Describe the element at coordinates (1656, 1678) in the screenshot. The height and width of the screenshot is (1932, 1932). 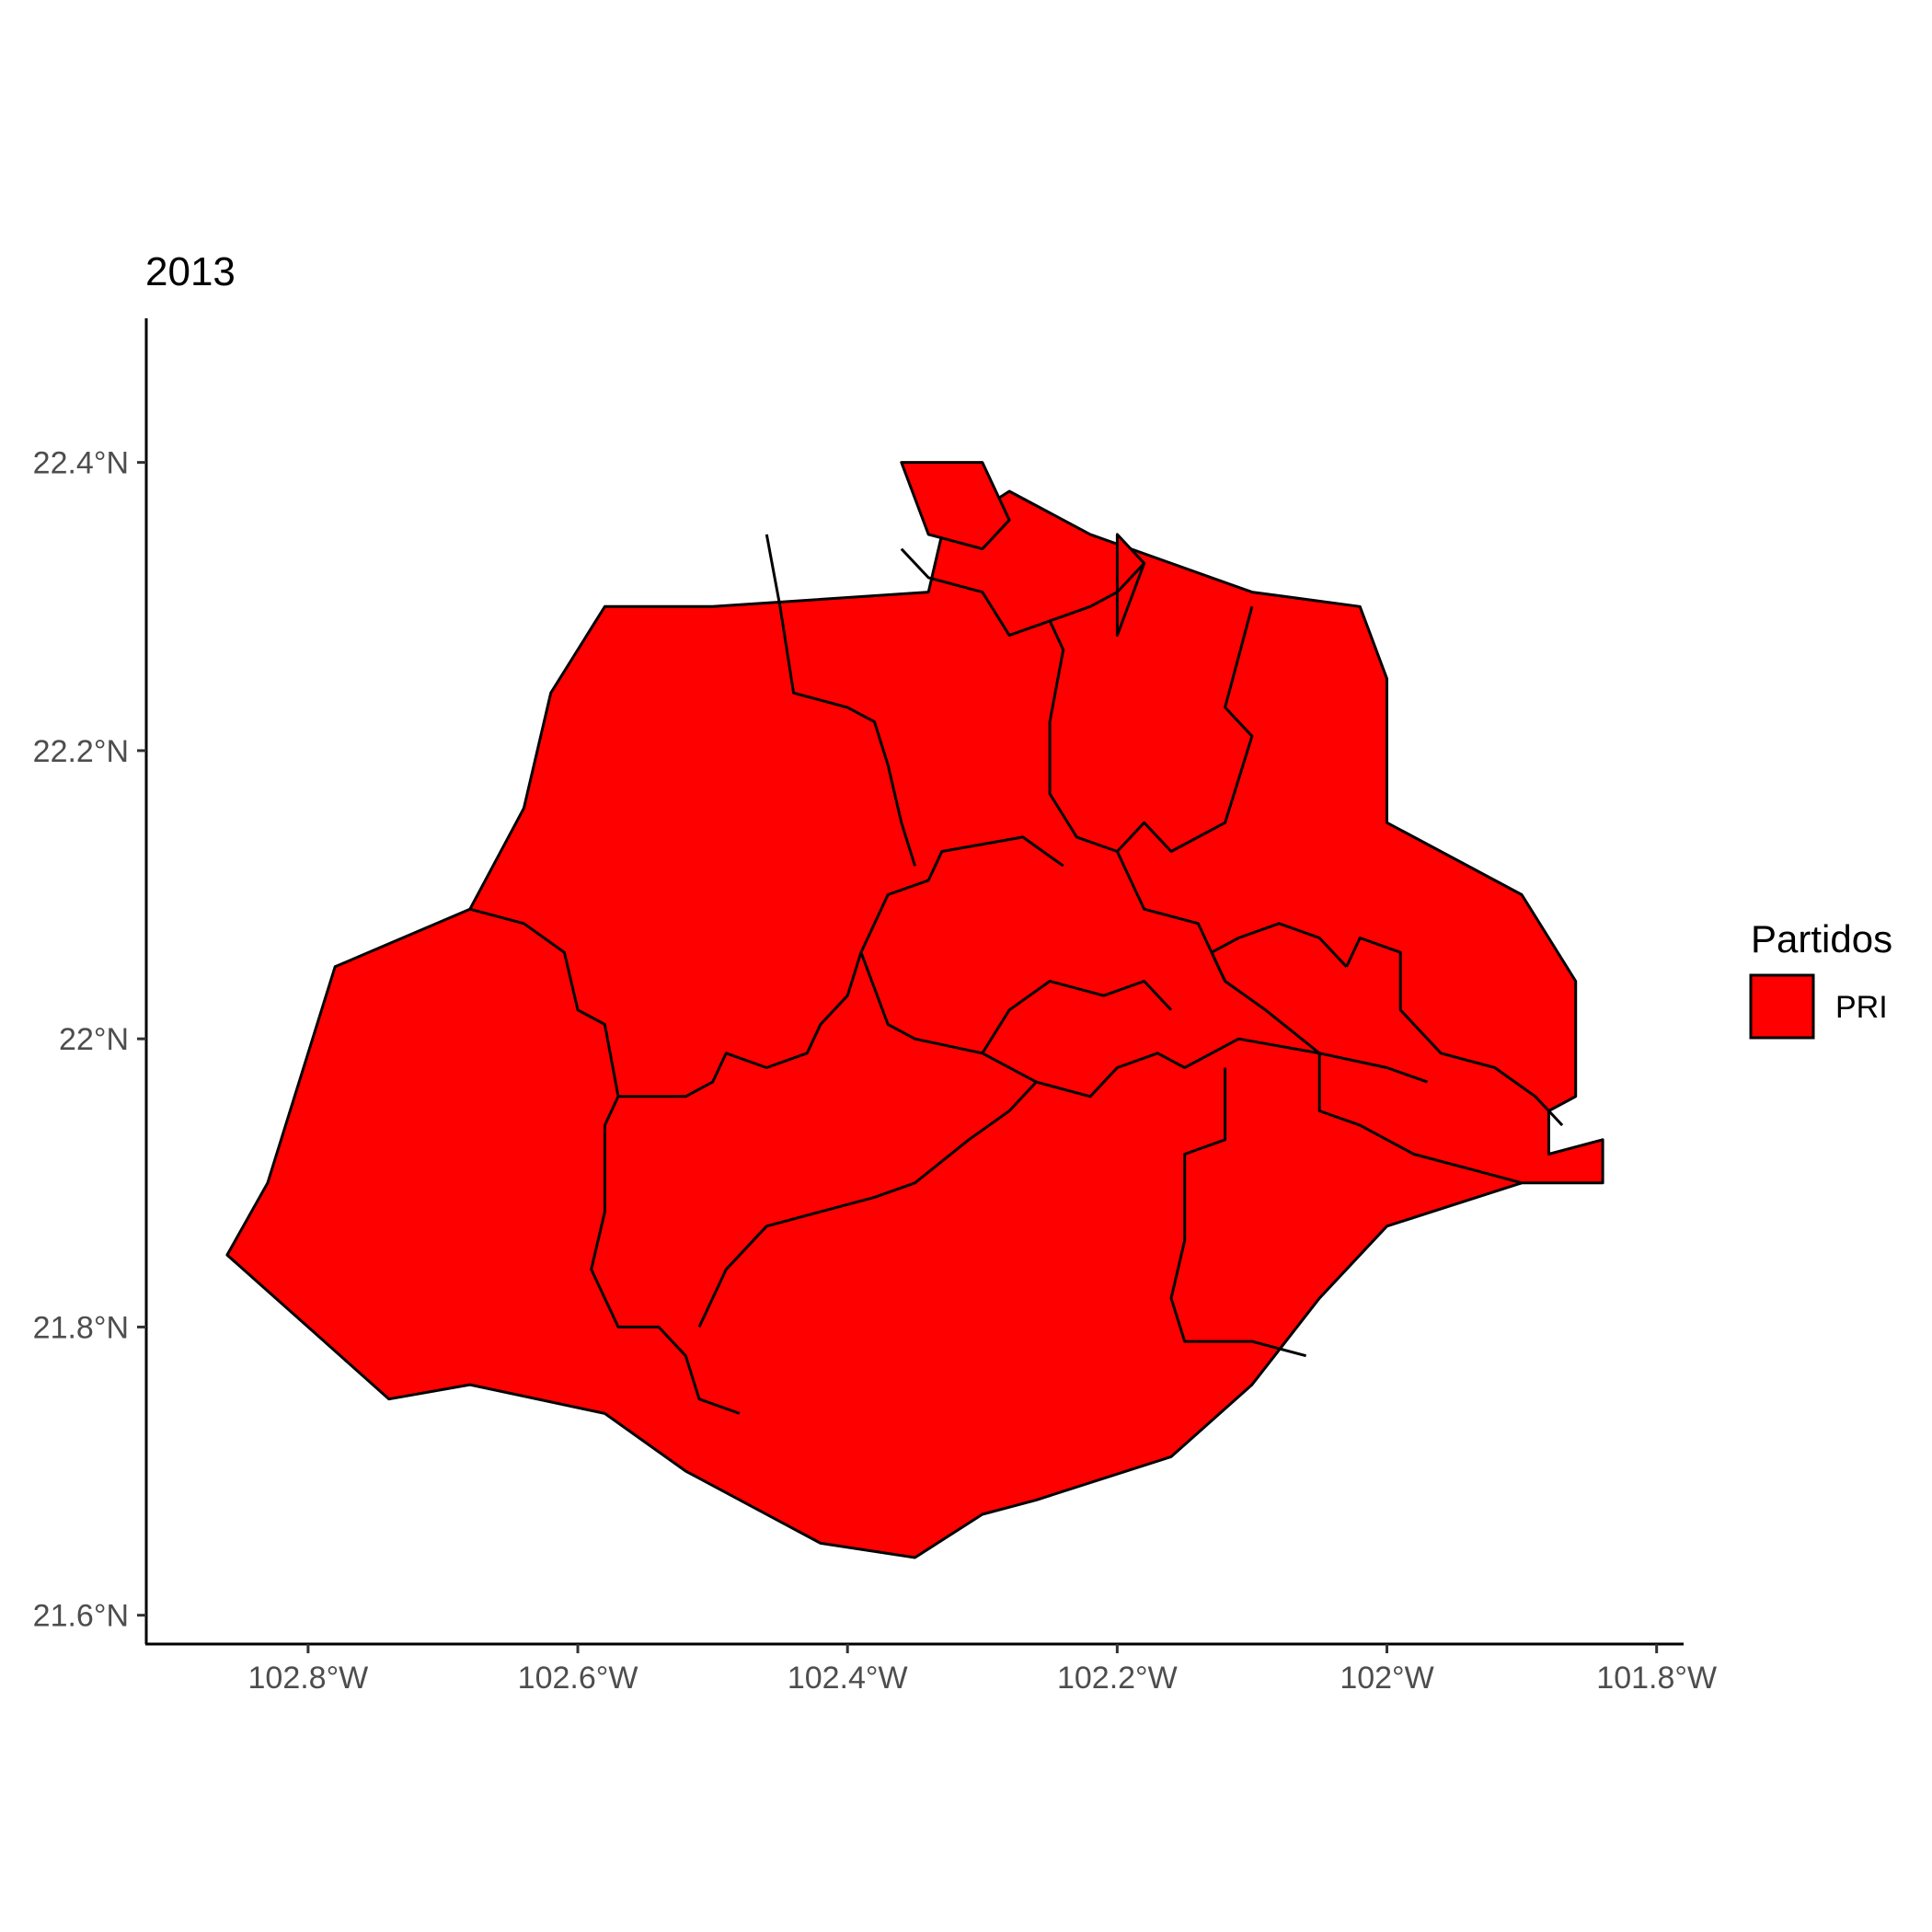
I see `x-tick-label: 101.8°W` at that location.